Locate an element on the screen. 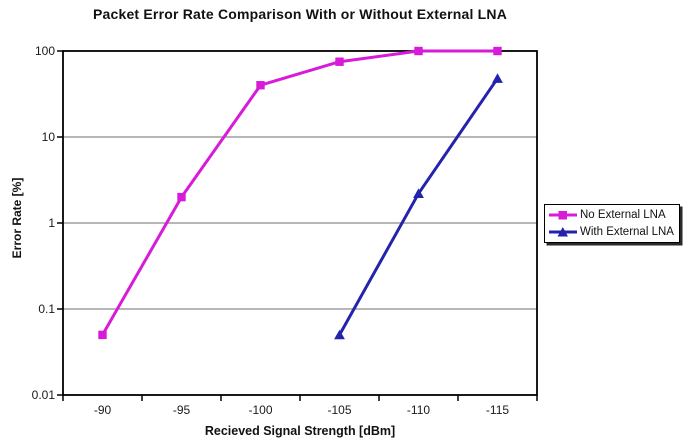 The height and width of the screenshot is (446, 688). series-line-with-external-lna is located at coordinates (418, 206).